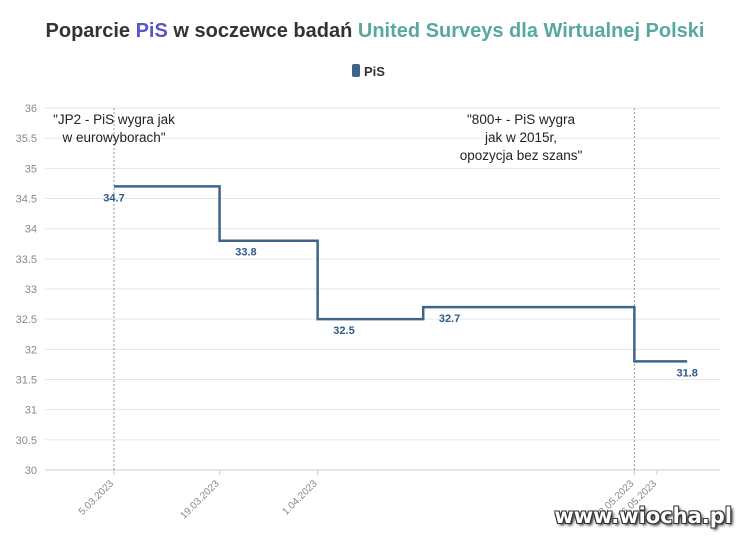 The height and width of the screenshot is (536, 750). What do you see at coordinates (31, 109) in the screenshot?
I see `y-tick-label: 36` at bounding box center [31, 109].